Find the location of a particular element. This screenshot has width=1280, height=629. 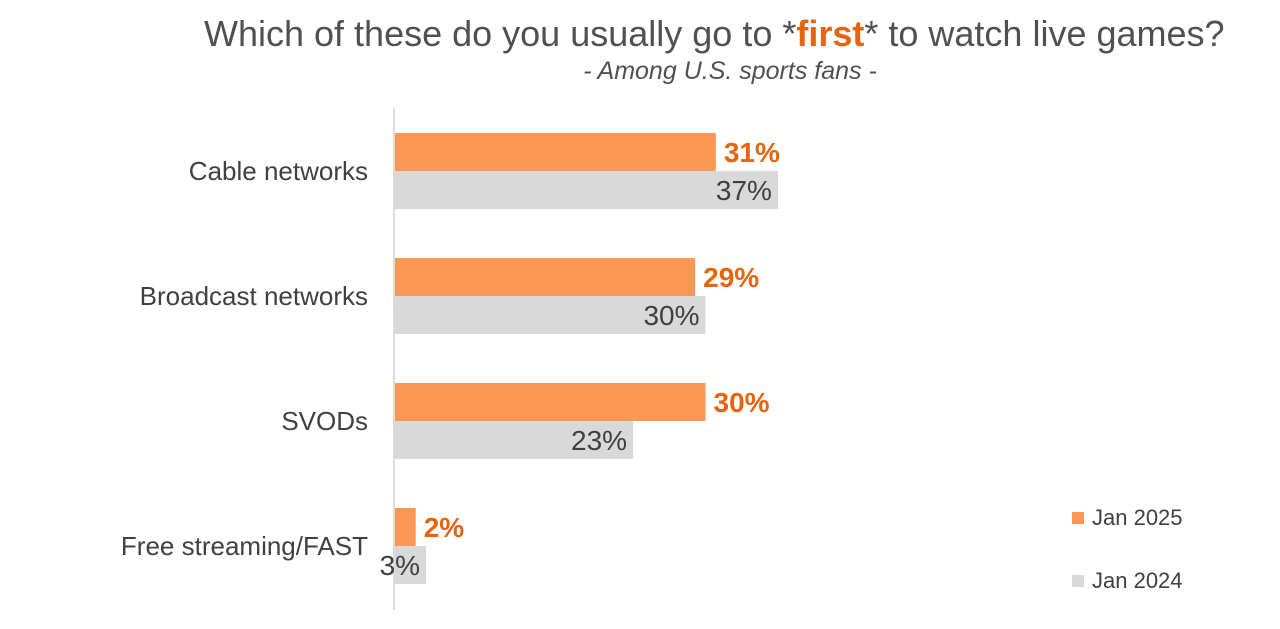

title-prefix: Which of these do you usually go to * is located at coordinates (500, 33).